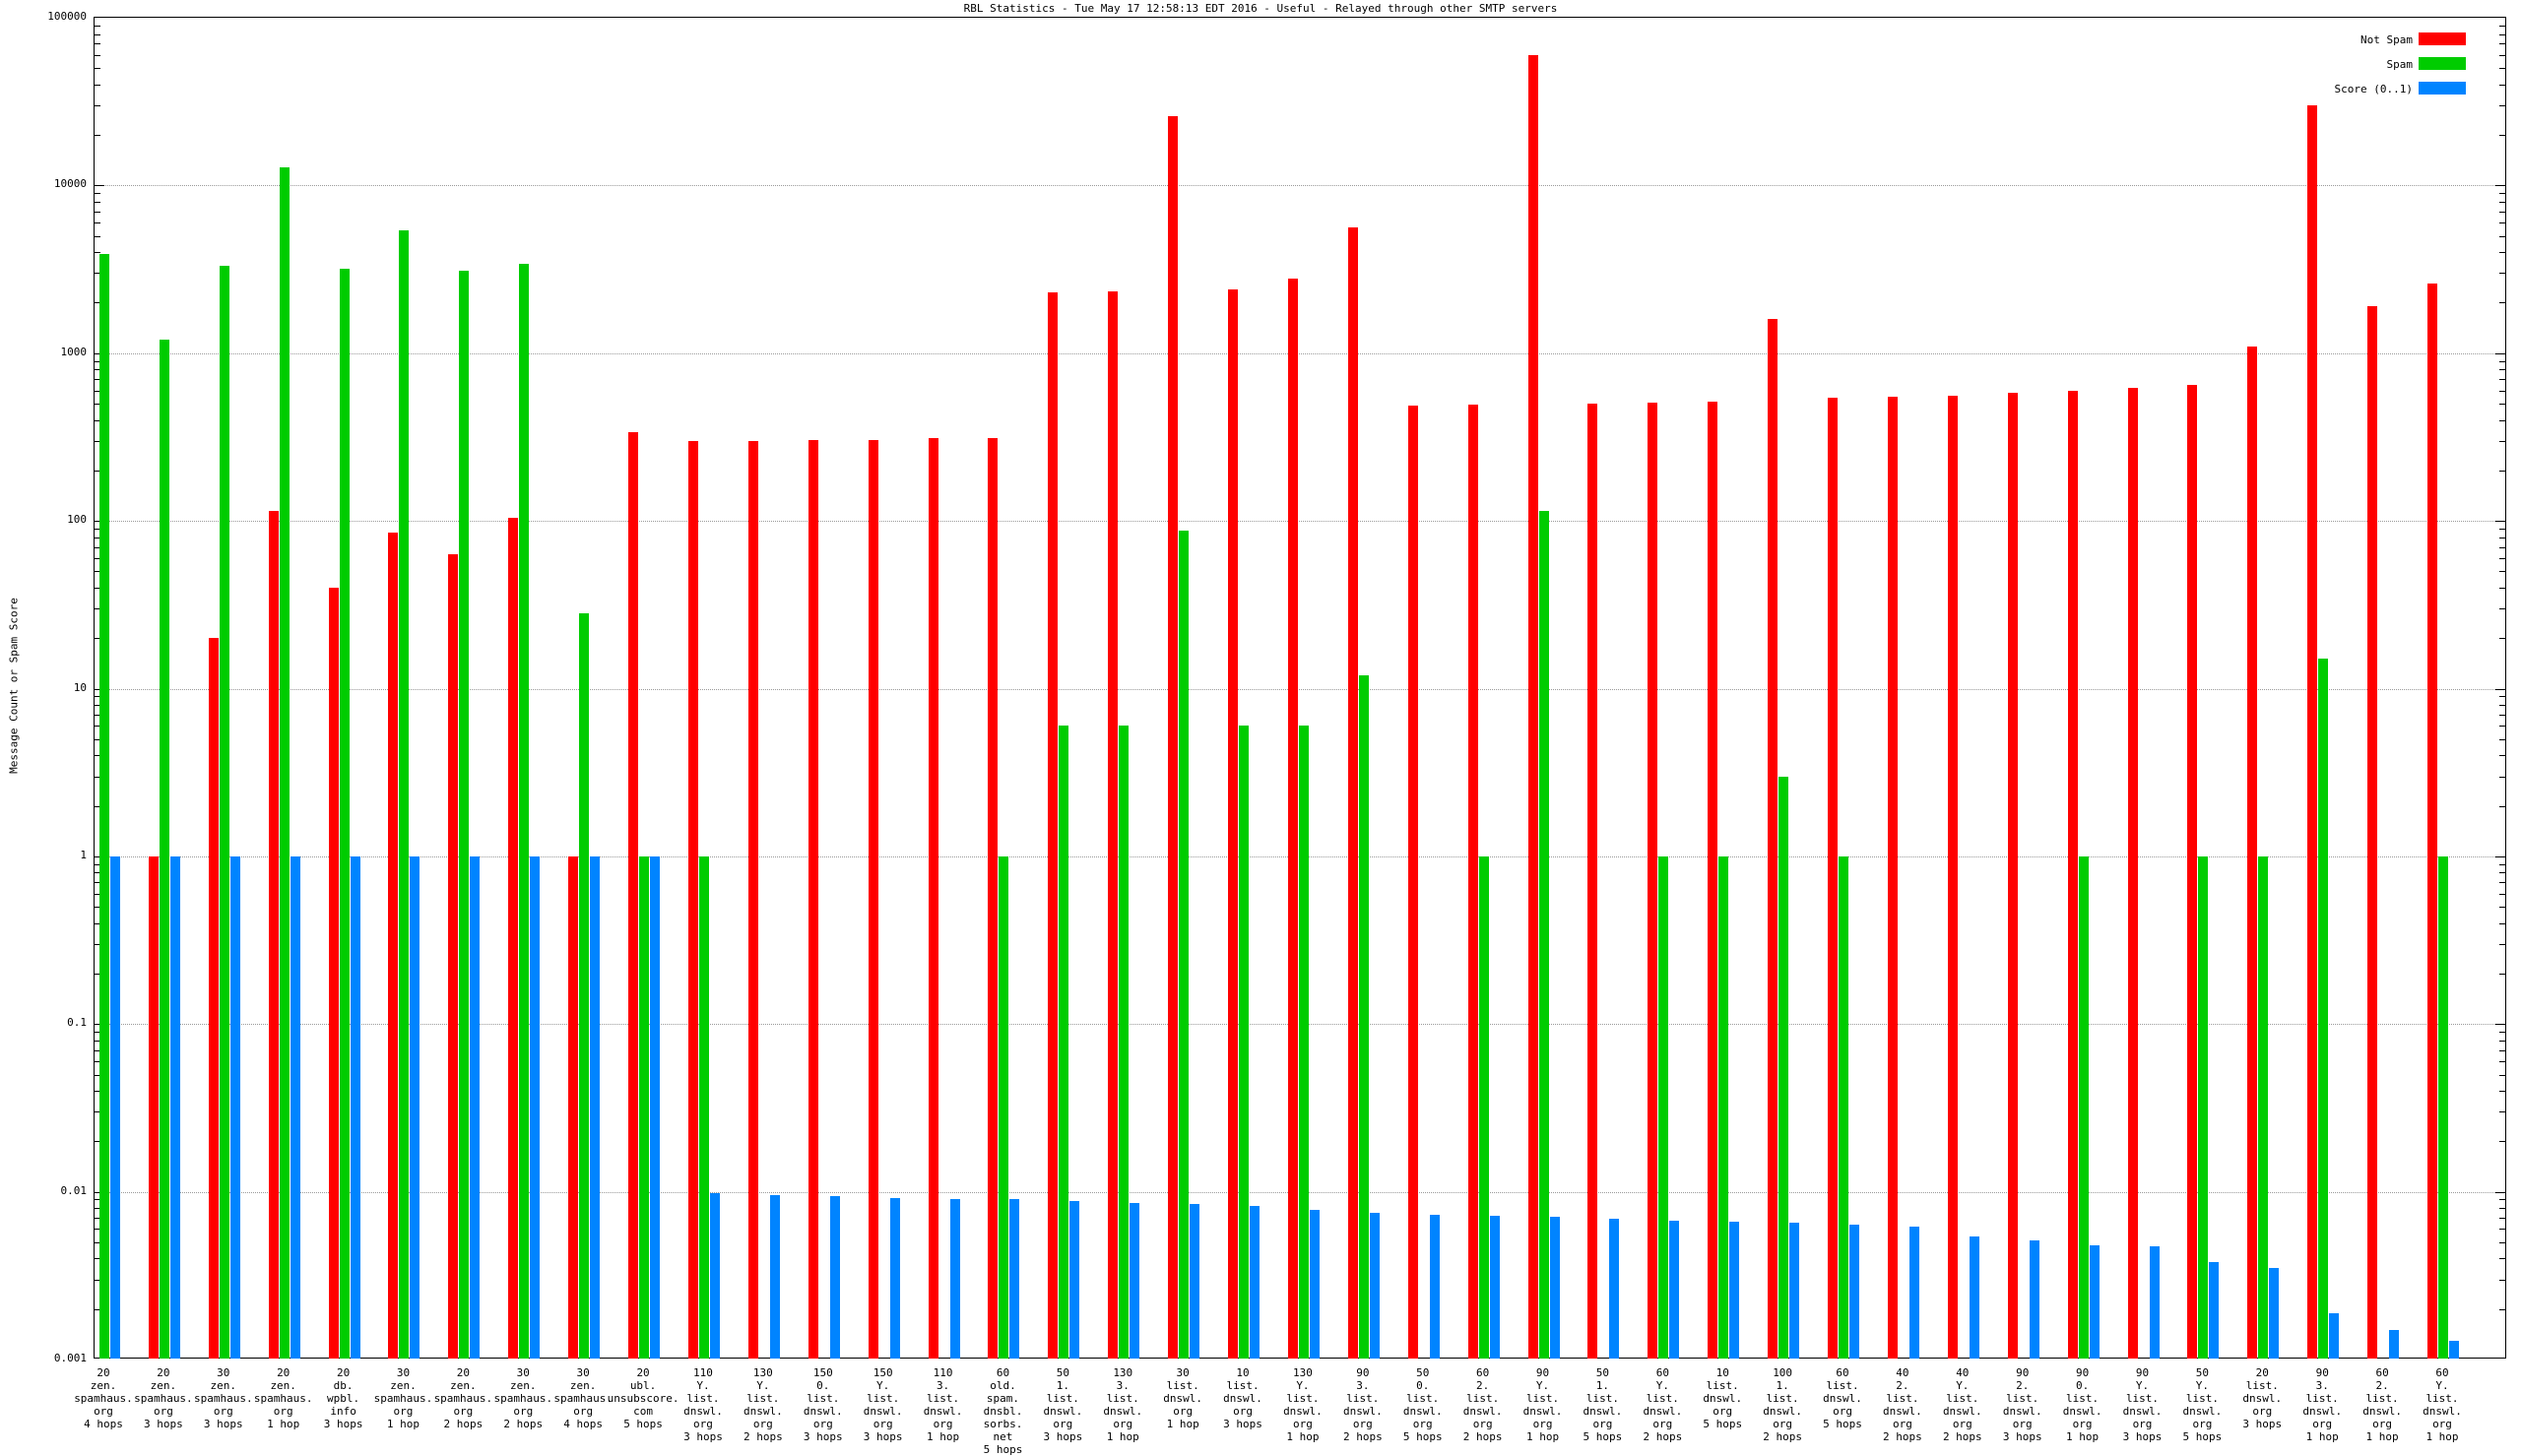  Describe the element at coordinates (77, 520) in the screenshot. I see `y-tick-label: 100` at that location.